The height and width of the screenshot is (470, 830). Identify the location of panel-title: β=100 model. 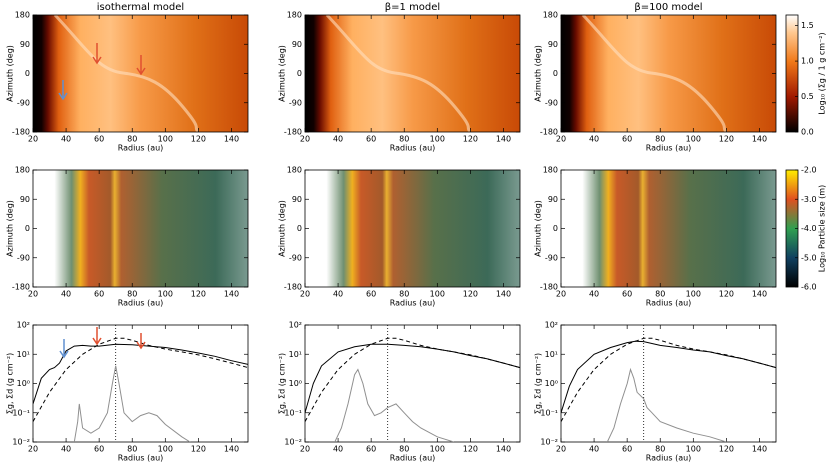
(668, 7).